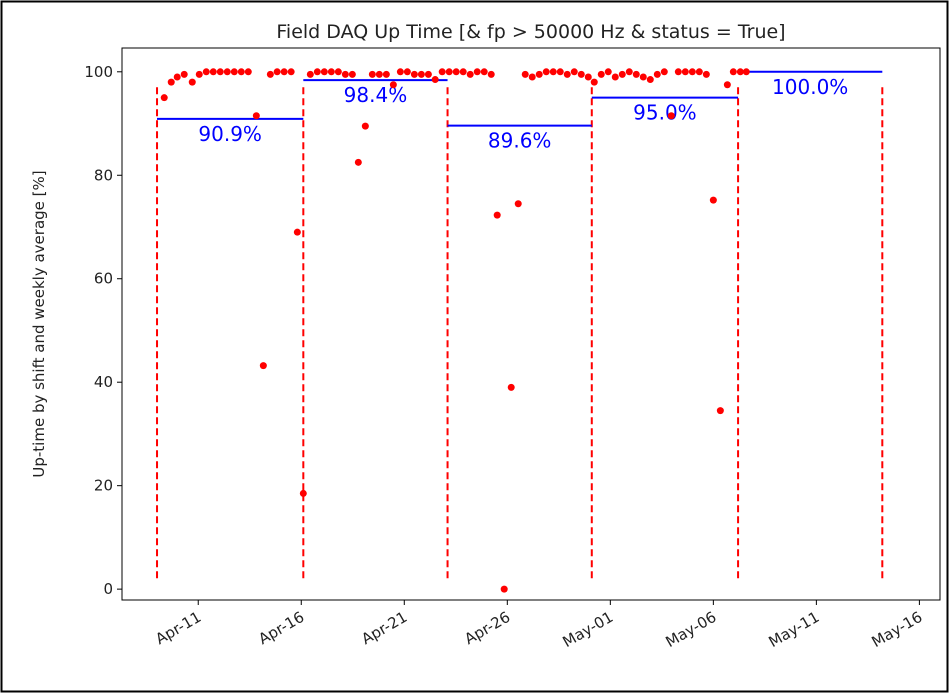 The width and height of the screenshot is (951, 695). Describe the element at coordinates (376, 95) in the screenshot. I see `weekly-label: 98.4%` at that location.